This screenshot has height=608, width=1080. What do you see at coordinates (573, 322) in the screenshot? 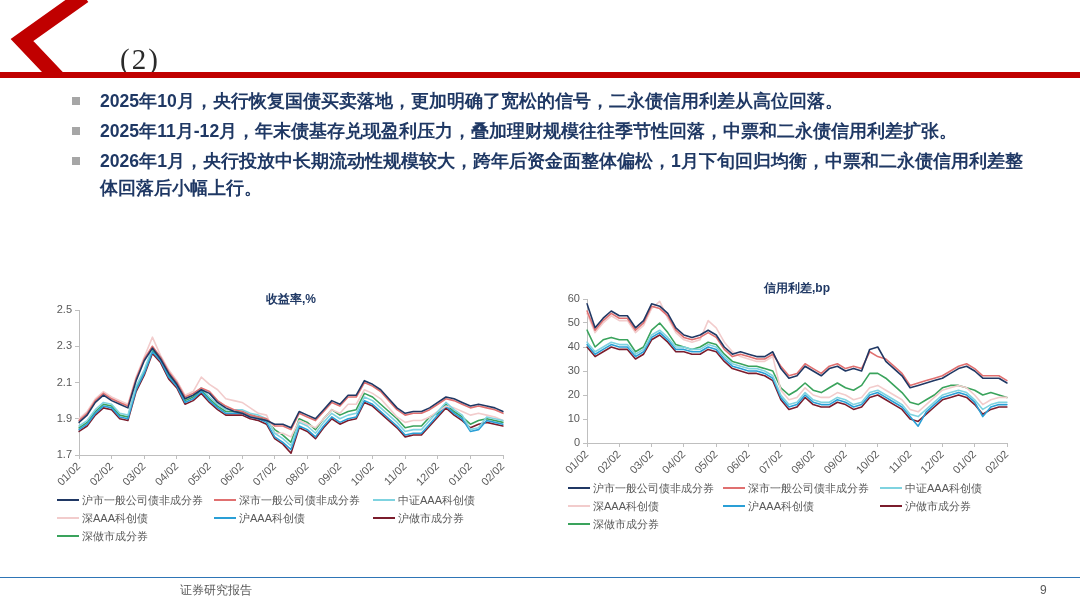
I see `y-tick-label: 50` at bounding box center [573, 322].